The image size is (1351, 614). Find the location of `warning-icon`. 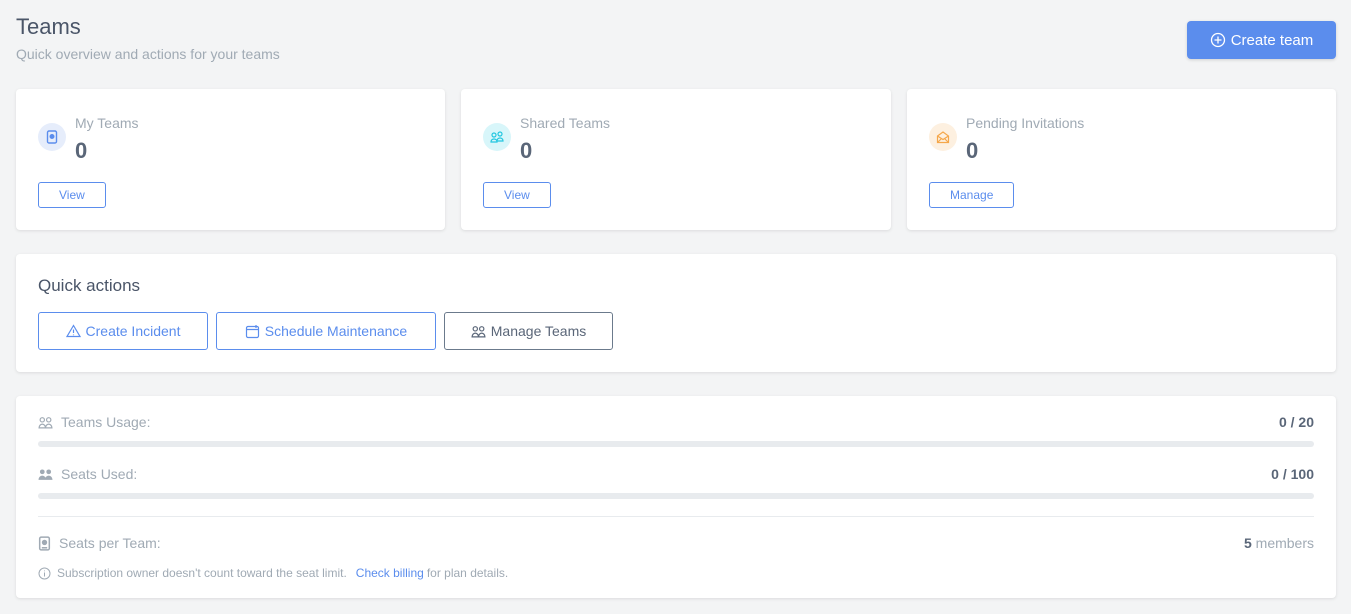

warning-icon is located at coordinates (73, 331).